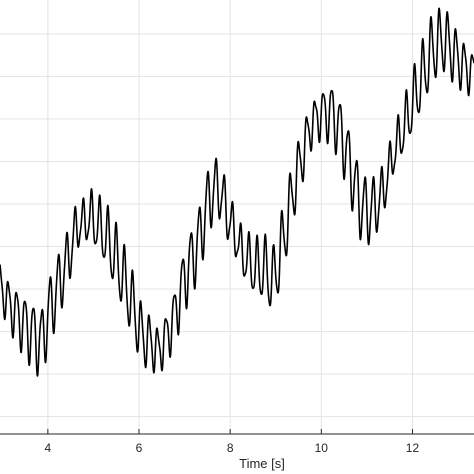  I want to click on x-tick-label-12: 12, so click(413, 448).